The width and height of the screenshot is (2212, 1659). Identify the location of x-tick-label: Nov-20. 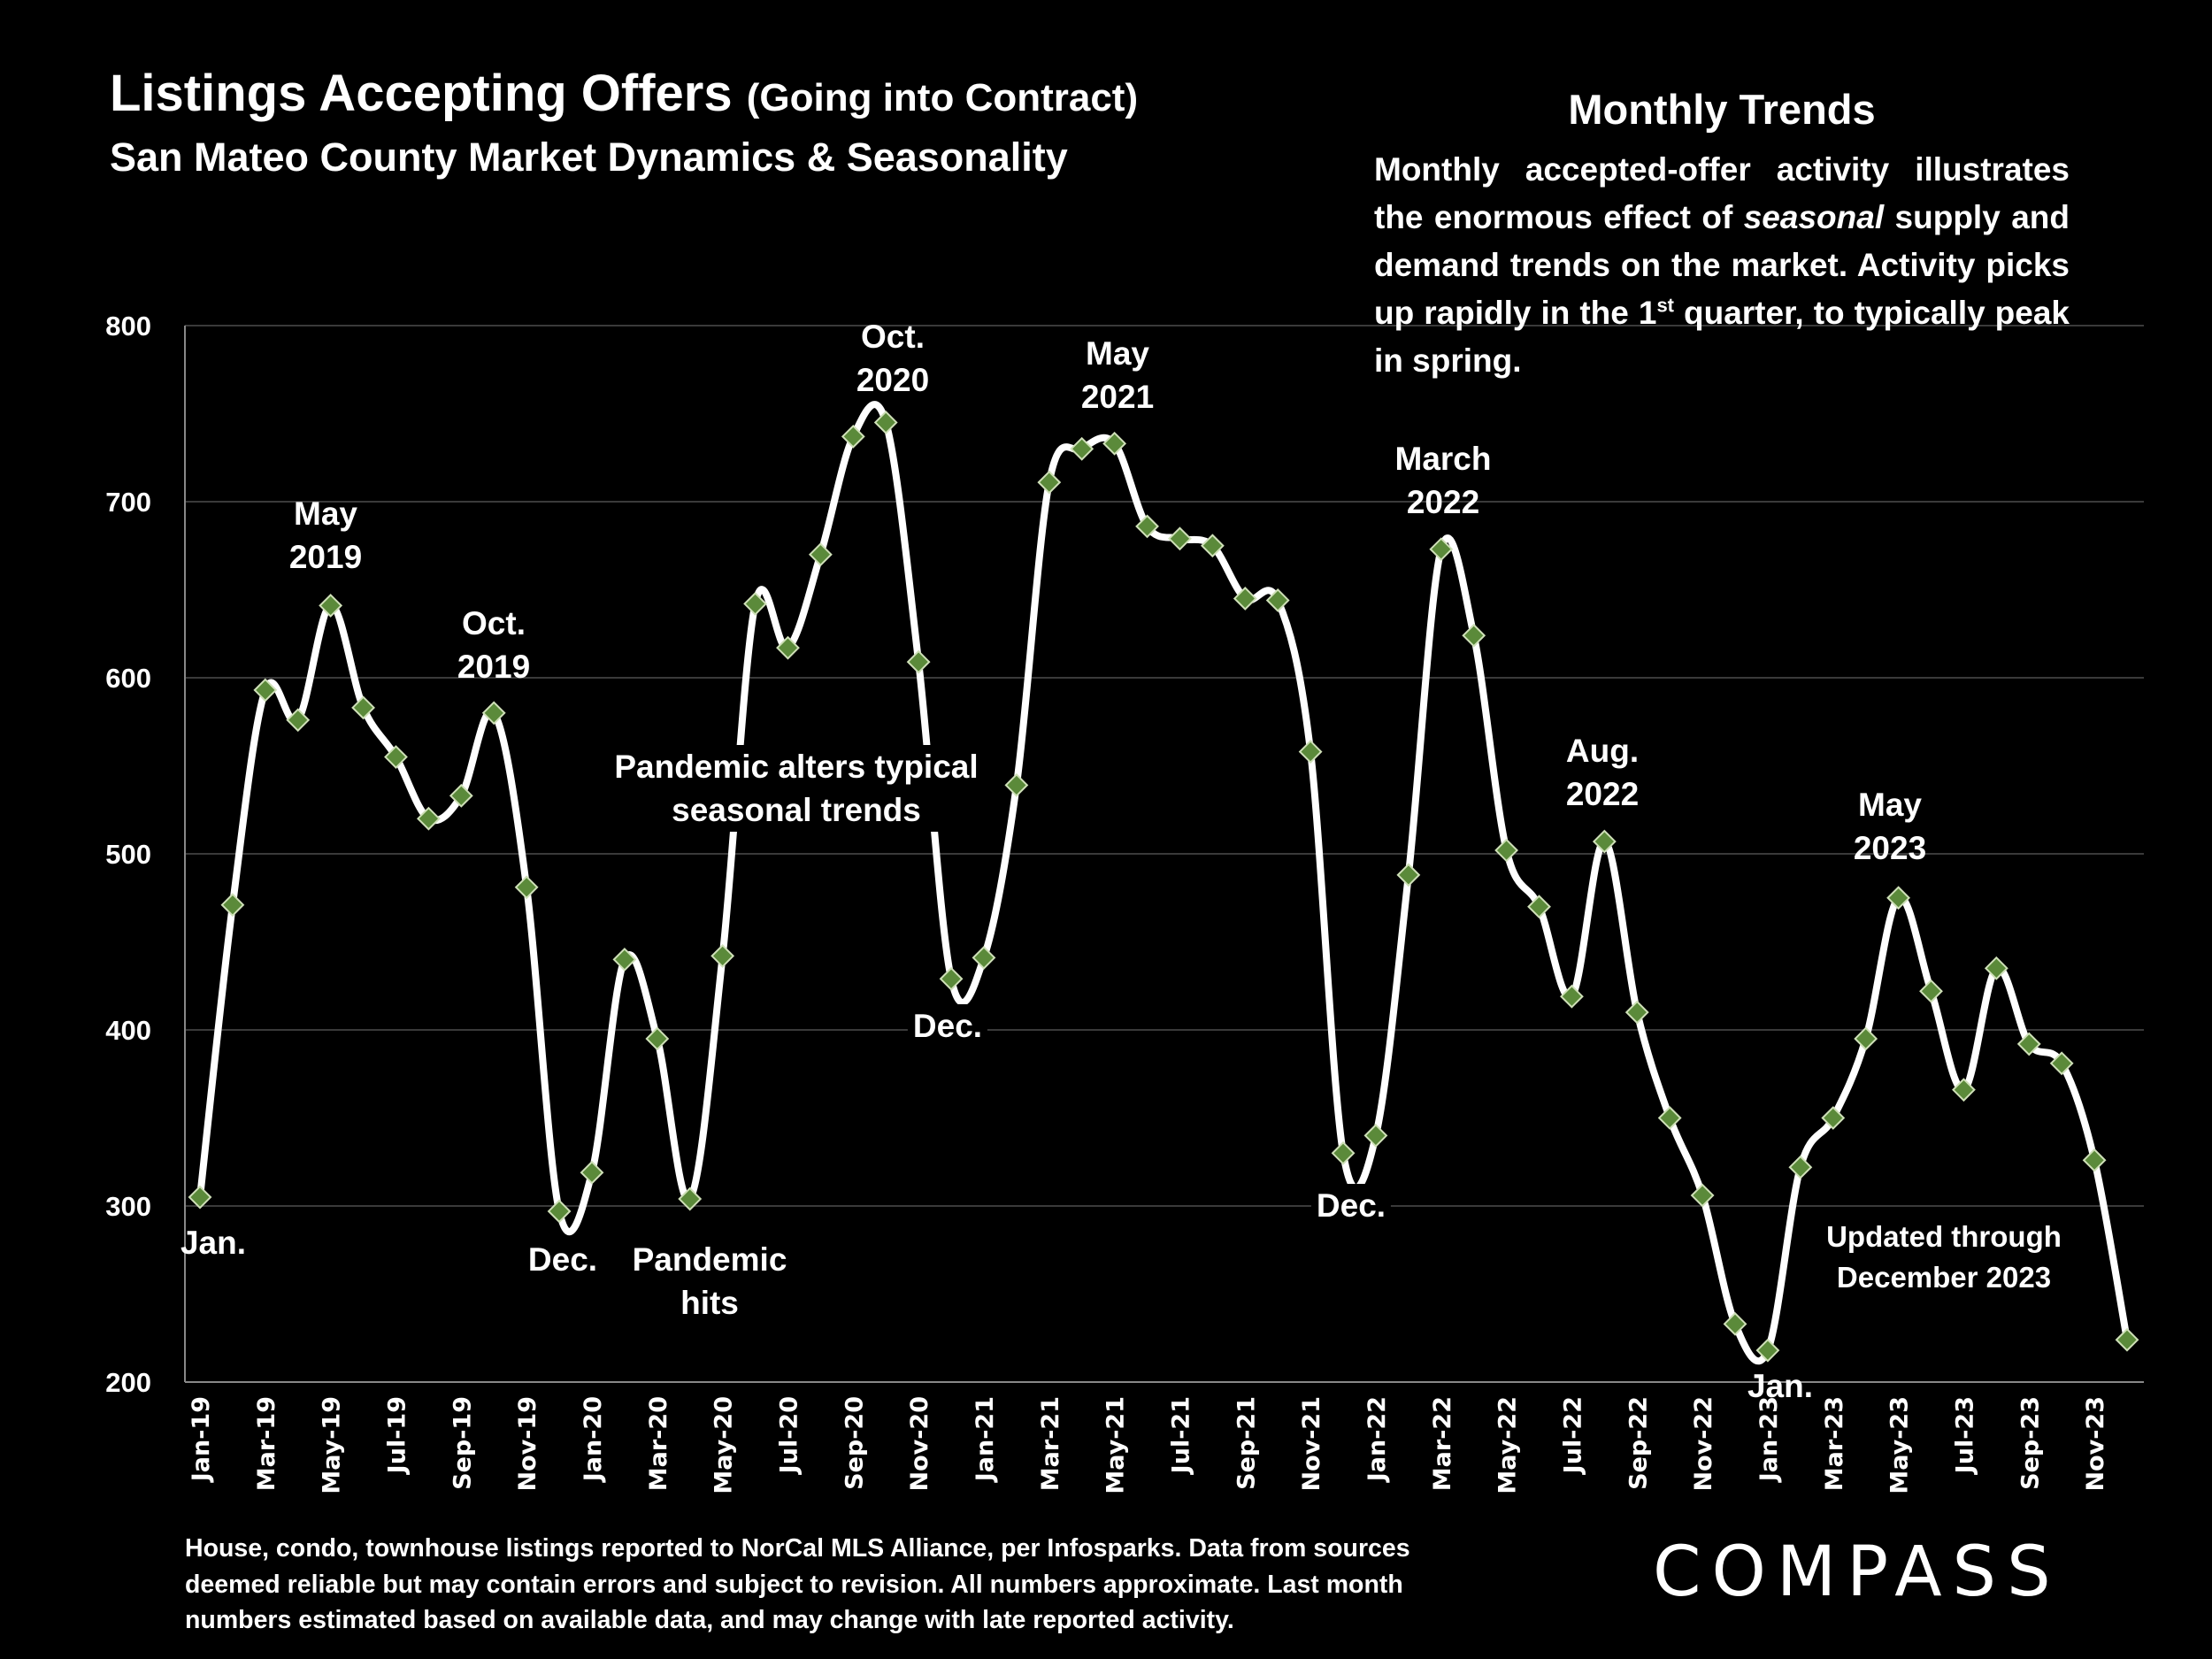
(920, 1444).